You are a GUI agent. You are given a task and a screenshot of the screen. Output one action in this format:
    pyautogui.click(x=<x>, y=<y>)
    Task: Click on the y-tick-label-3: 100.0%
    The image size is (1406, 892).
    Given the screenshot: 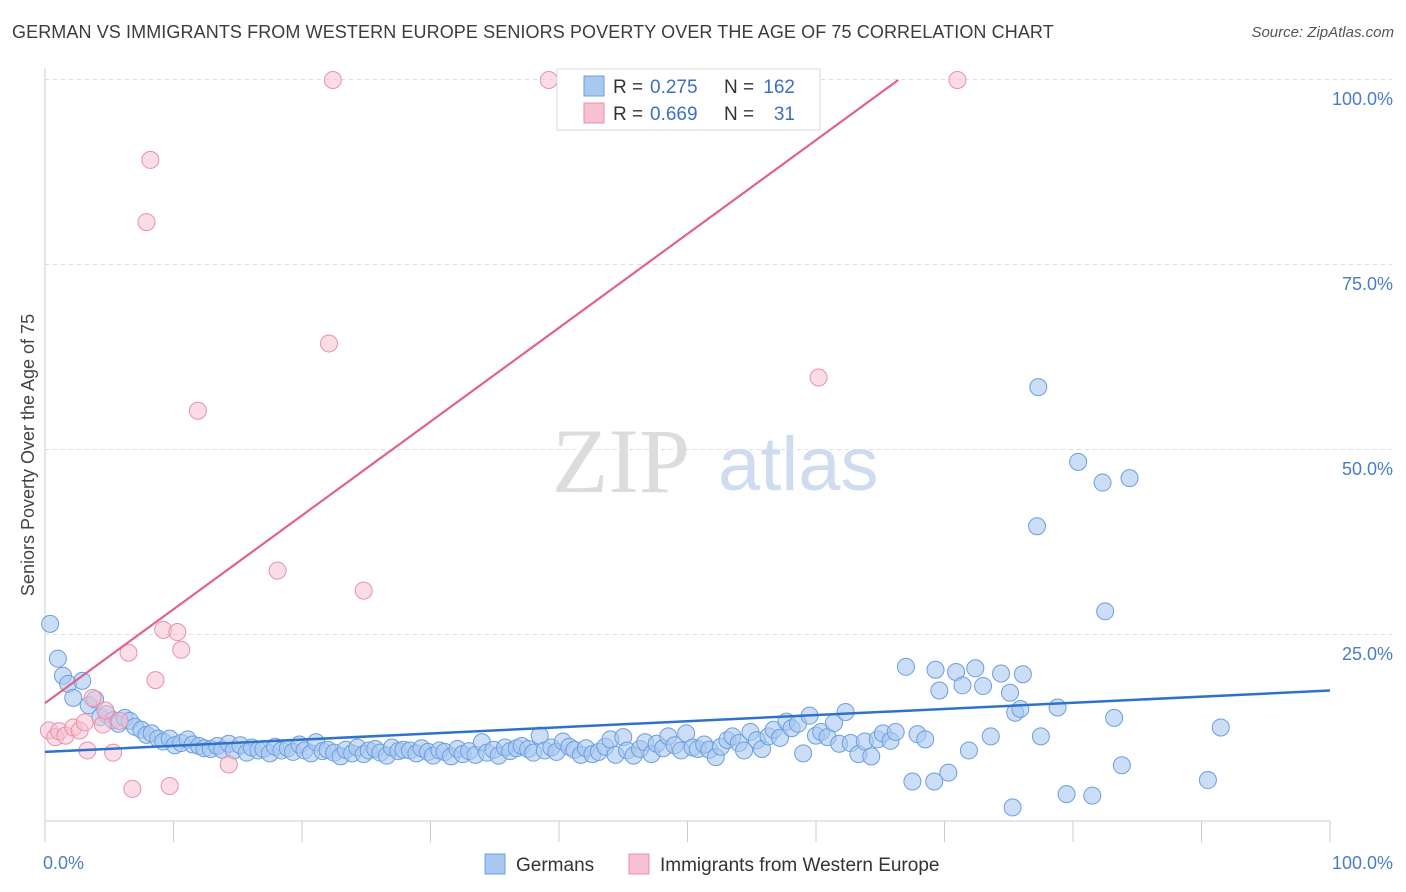 What is the action you would take?
    pyautogui.click(x=1362, y=99)
    